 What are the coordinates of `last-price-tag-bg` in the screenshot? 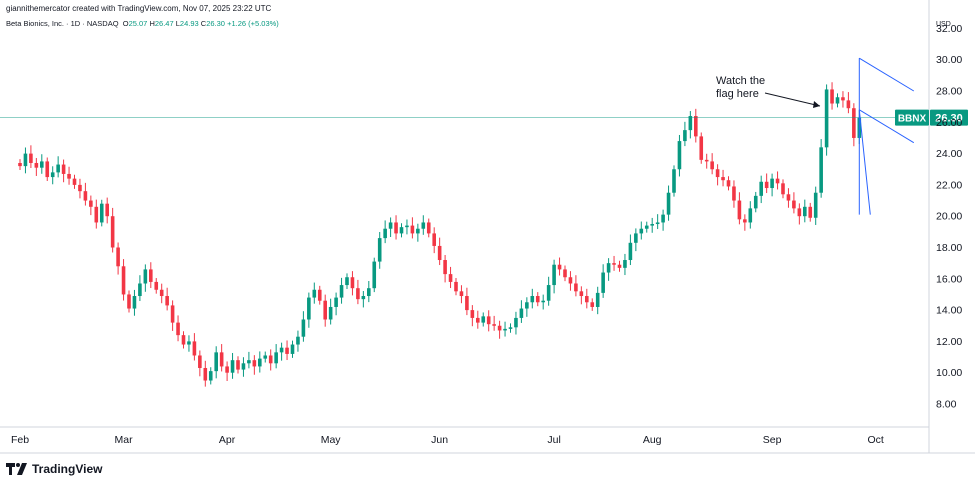 It's located at (949, 117).